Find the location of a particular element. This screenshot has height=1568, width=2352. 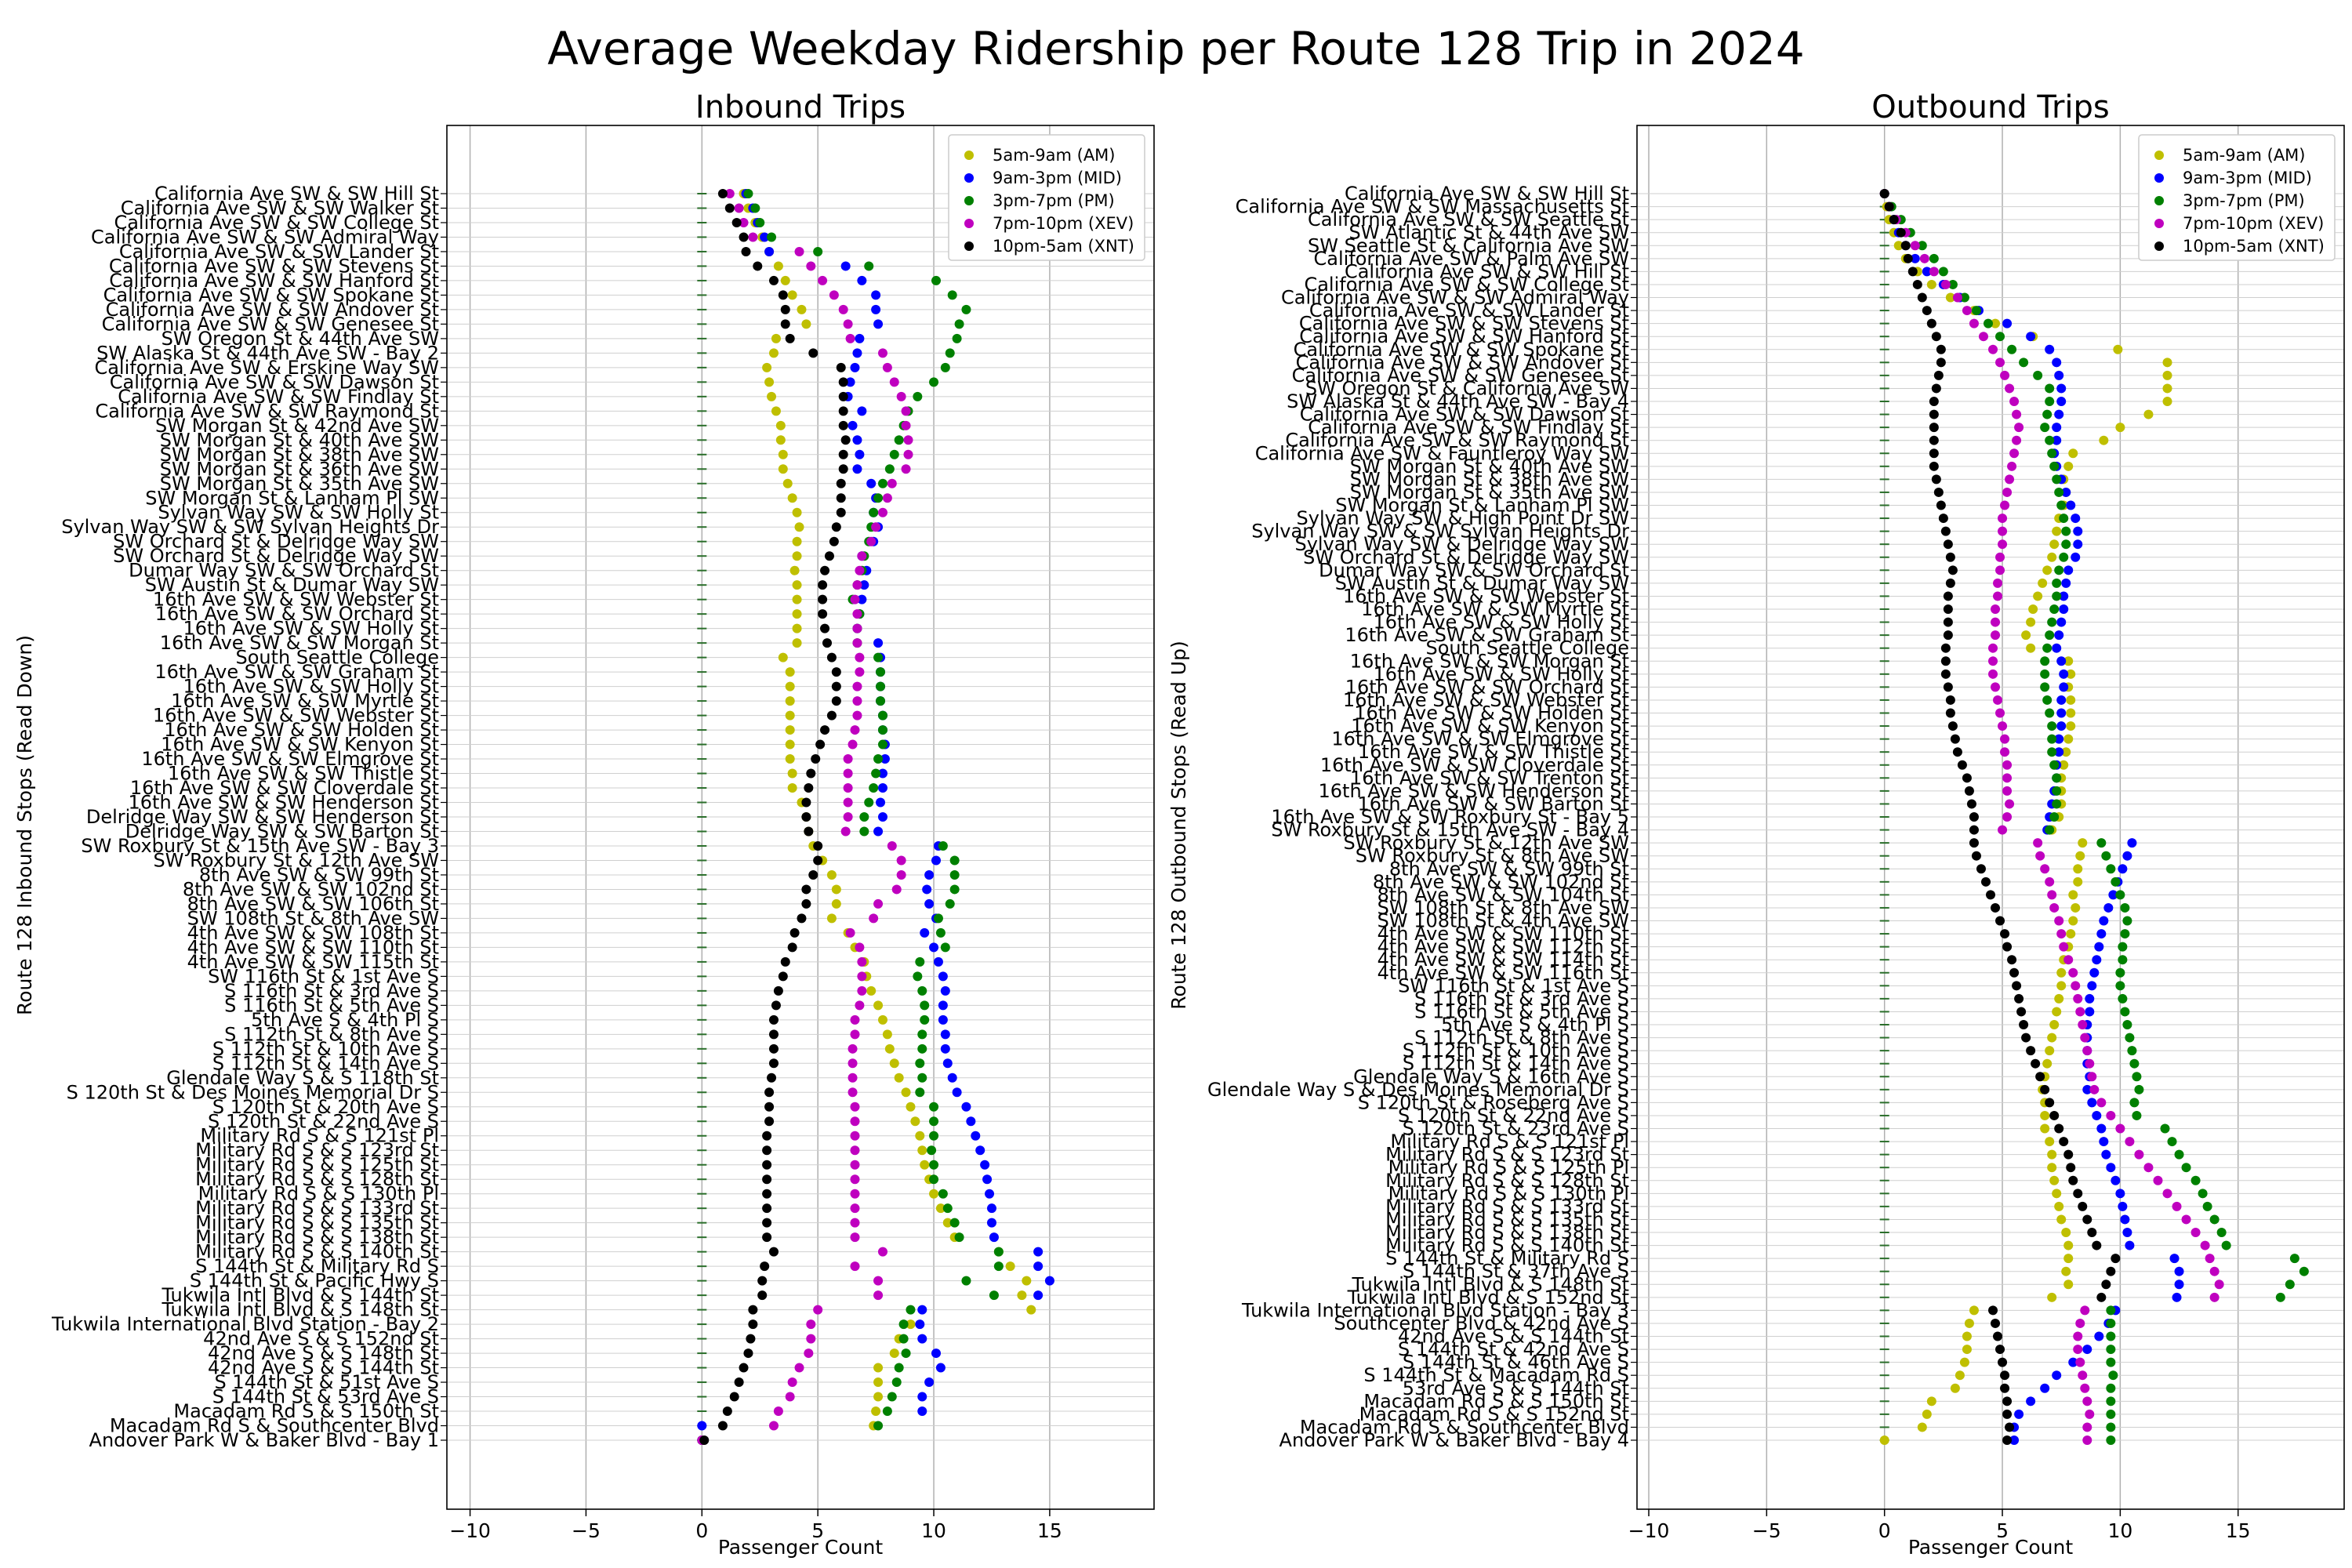

y-tick-label: S 144th St & 46th Ave S is located at coordinates (1516, 1363).